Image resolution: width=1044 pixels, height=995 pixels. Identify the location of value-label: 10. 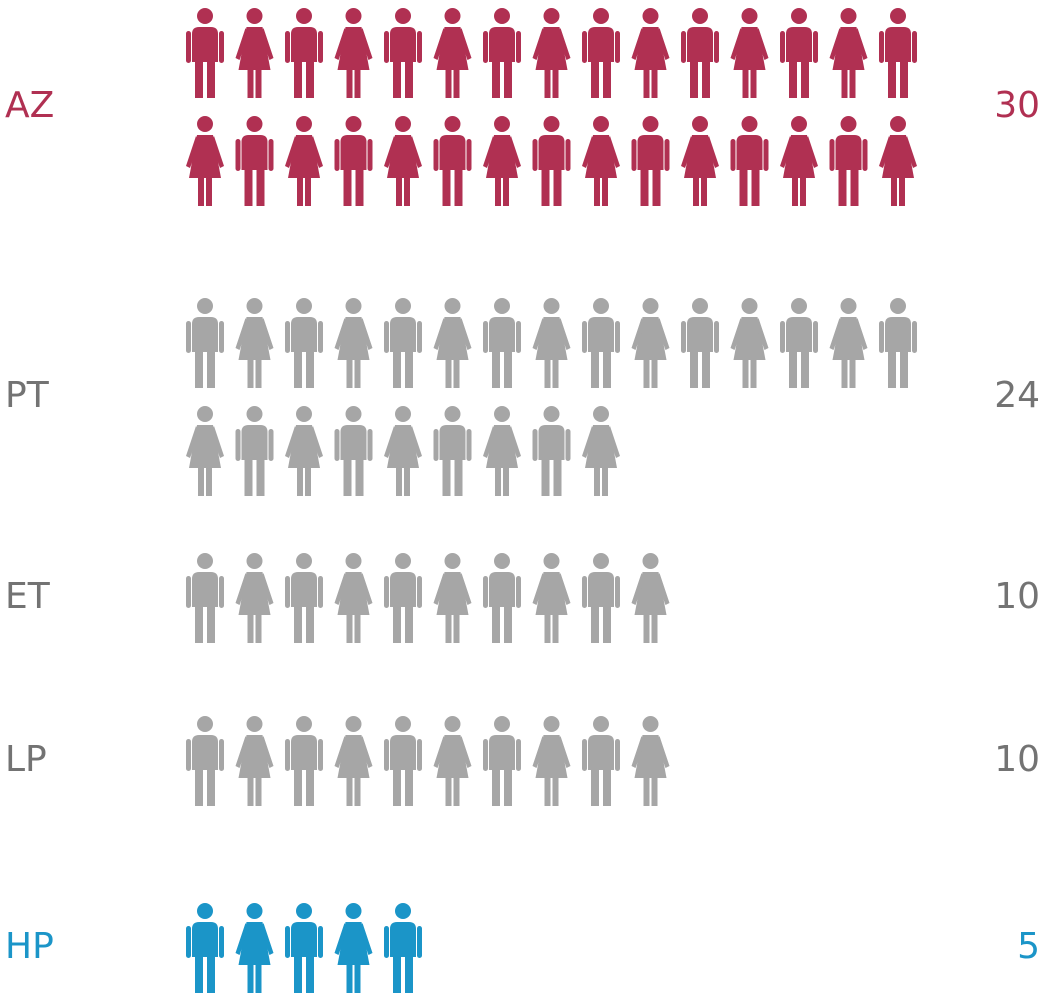
(1017, 596).